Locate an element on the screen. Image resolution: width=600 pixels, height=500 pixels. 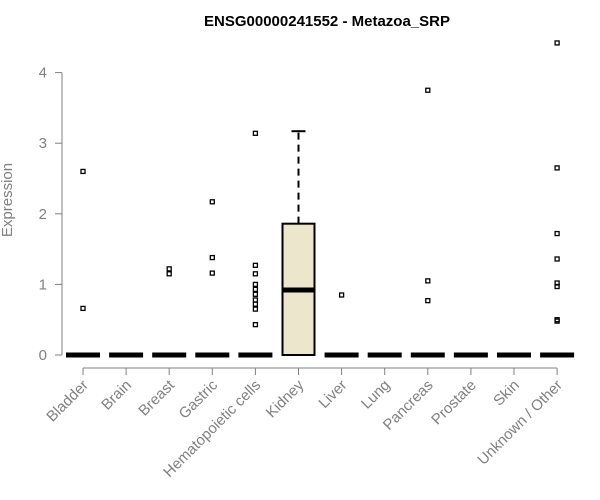
y-tick-label: 1 is located at coordinates (43, 284).